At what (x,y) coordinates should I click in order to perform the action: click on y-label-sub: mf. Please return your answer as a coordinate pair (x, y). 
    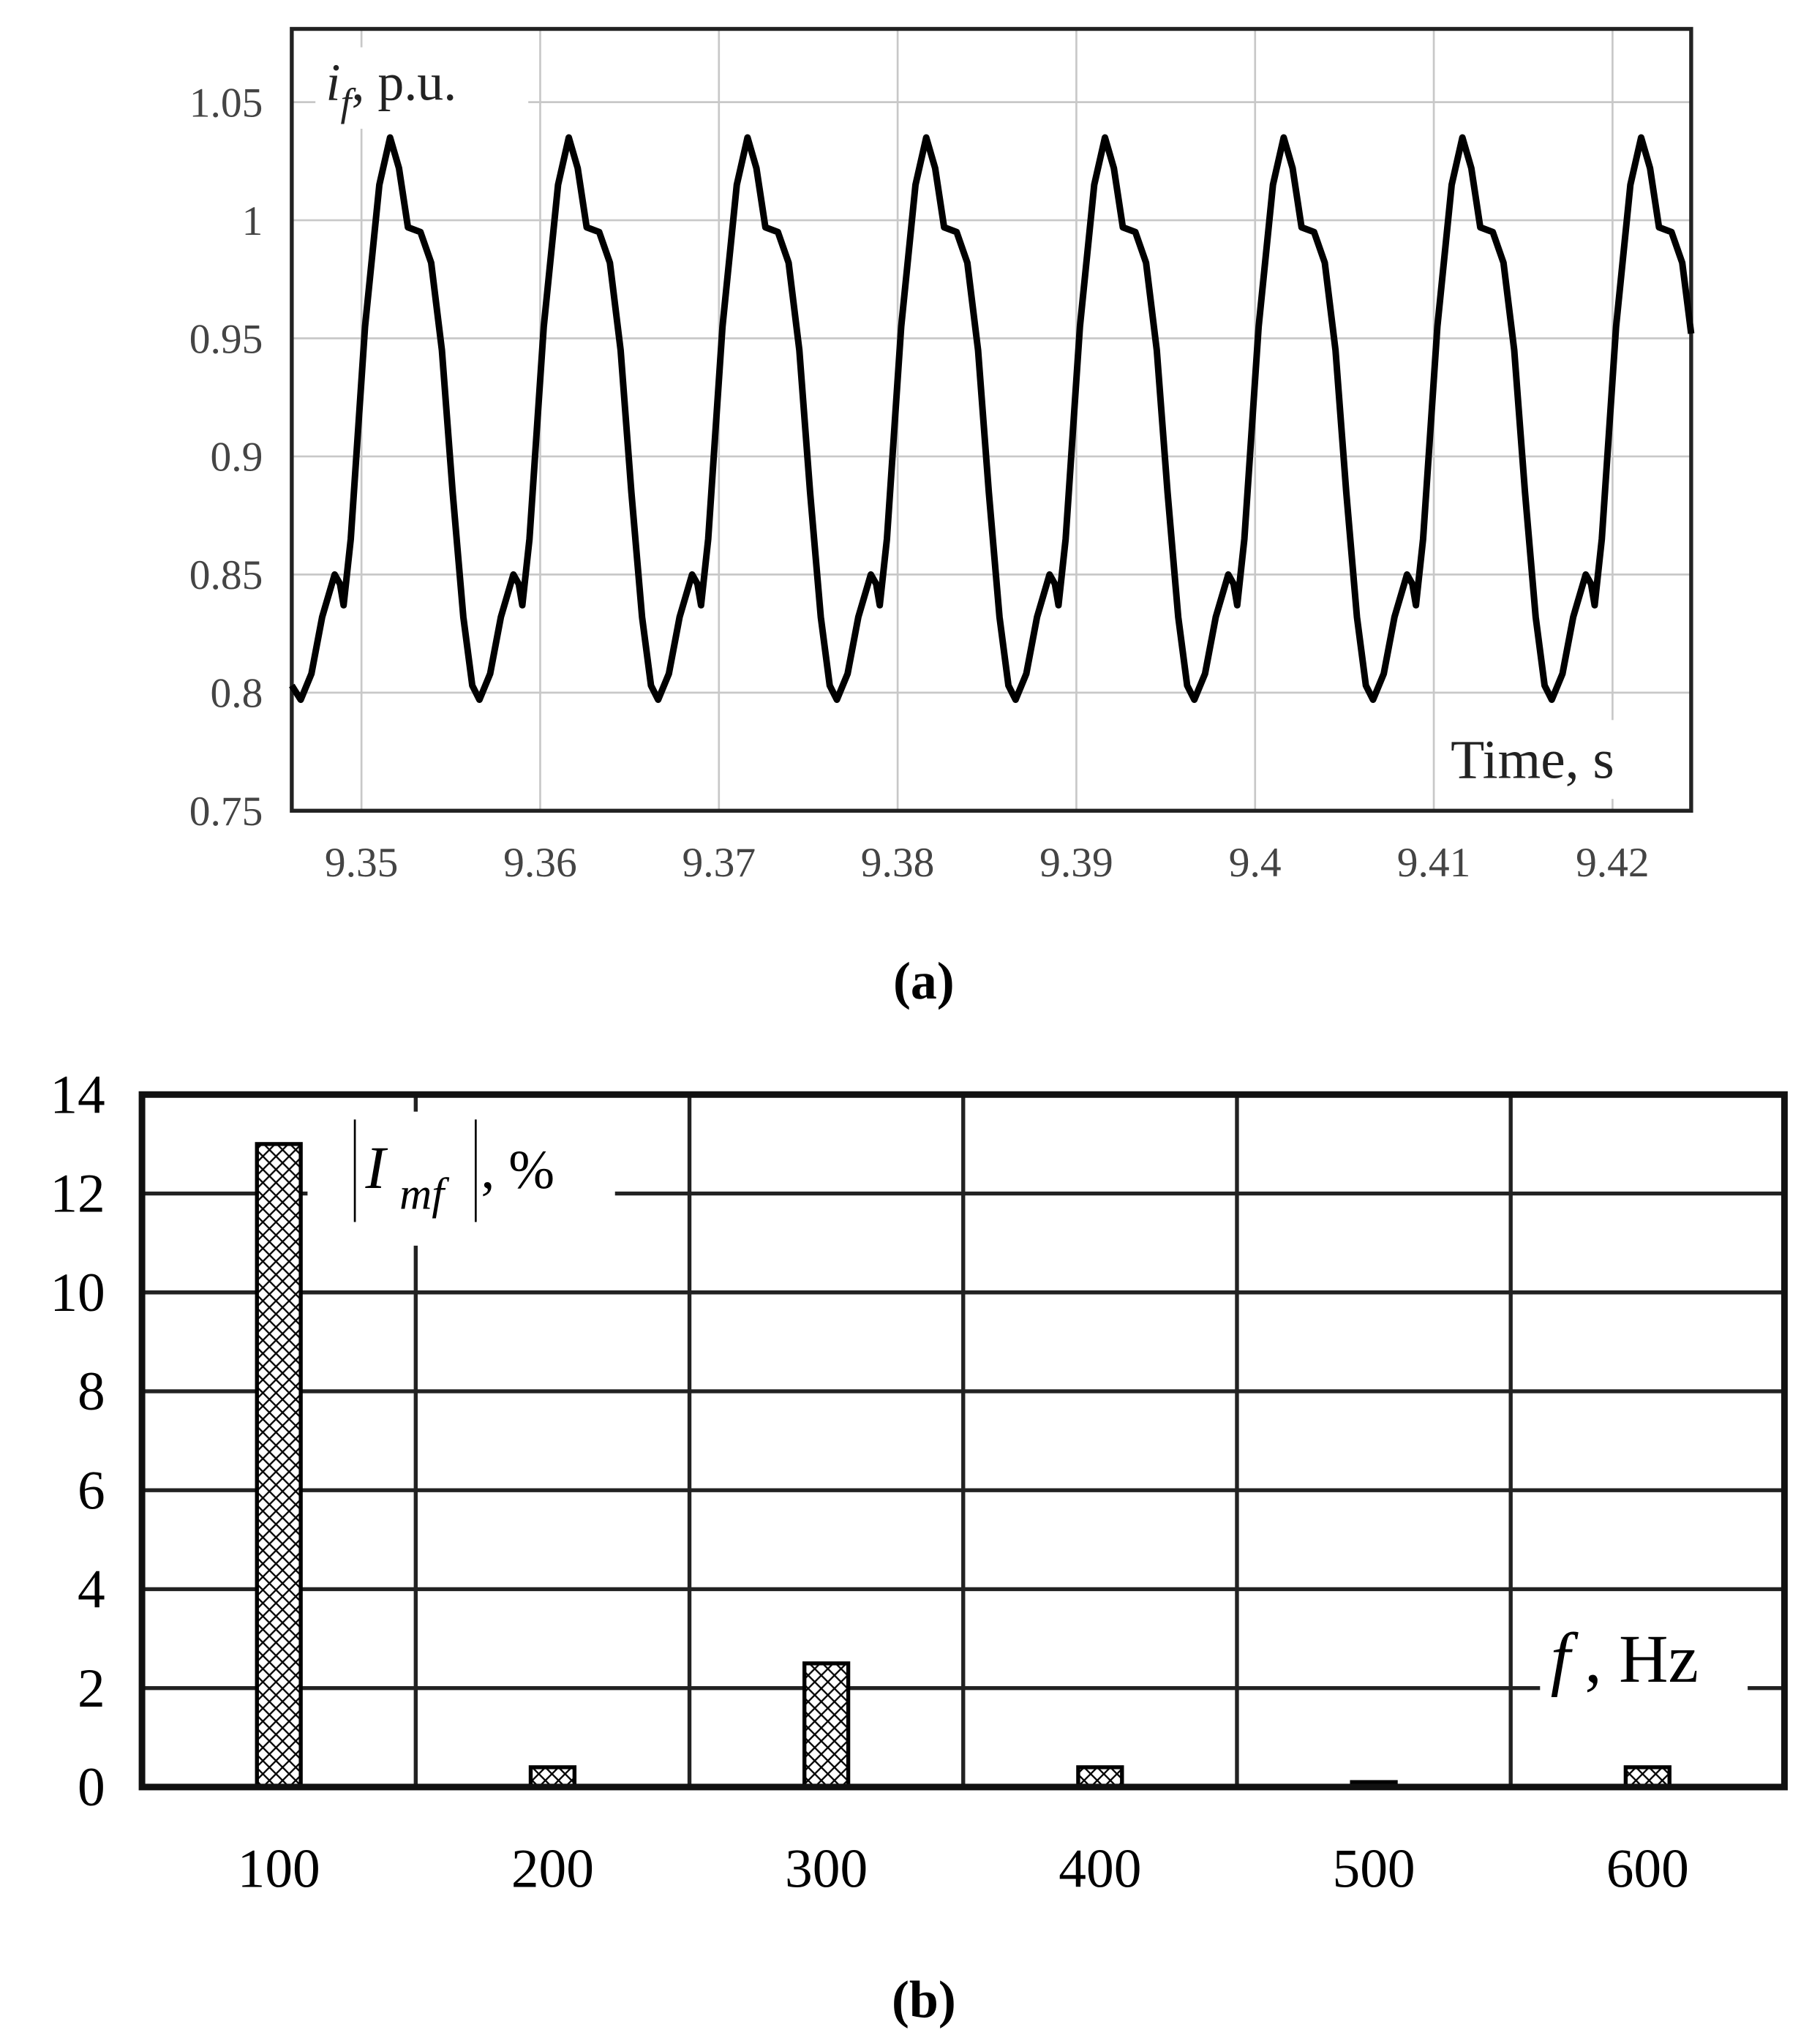
    Looking at the image, I should click on (424, 1194).